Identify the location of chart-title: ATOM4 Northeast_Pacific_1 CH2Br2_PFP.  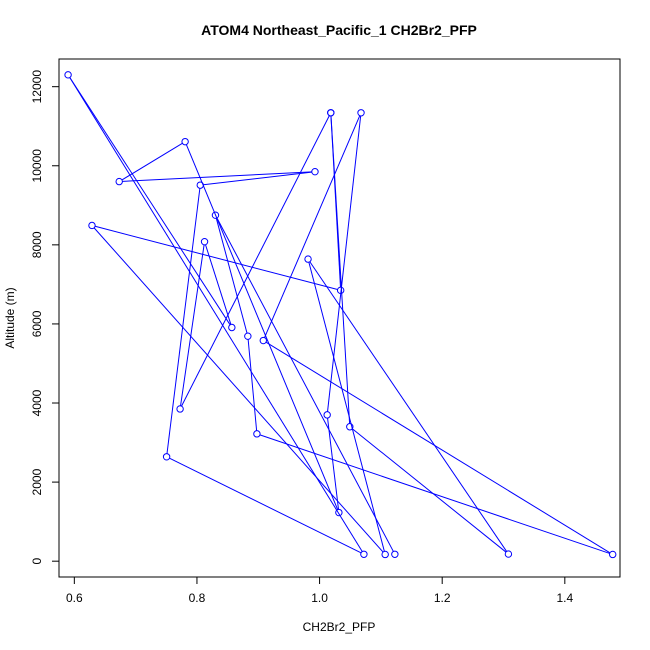
(339, 30).